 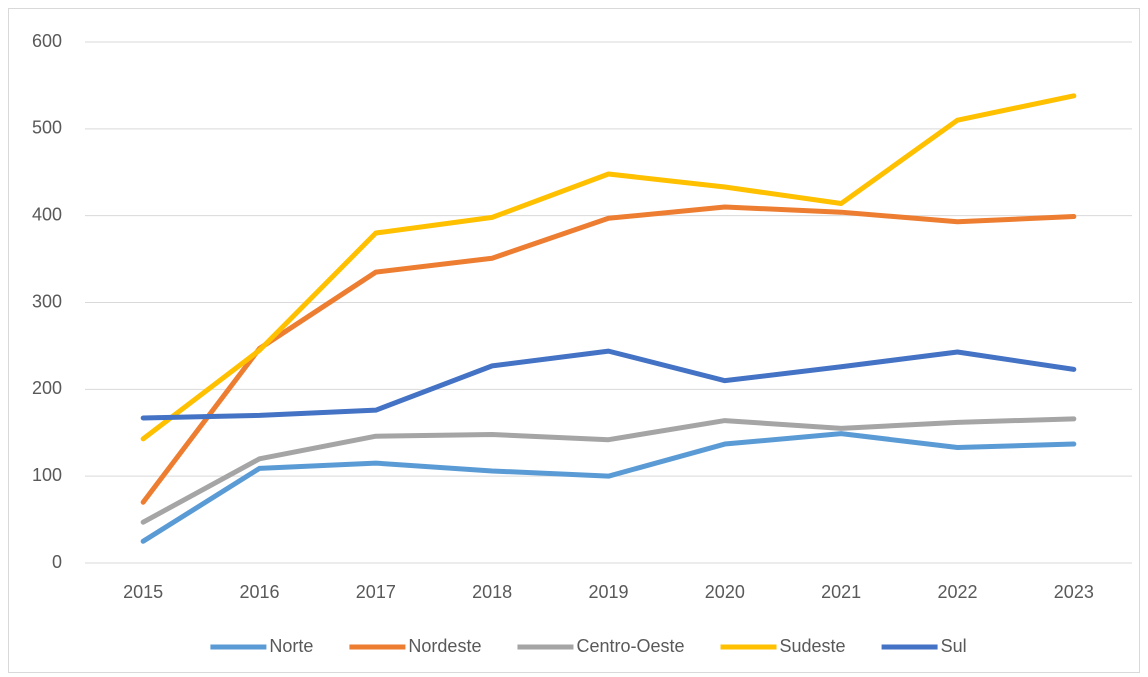 What do you see at coordinates (47, 128) in the screenshot?
I see `y-tick-label: 500` at bounding box center [47, 128].